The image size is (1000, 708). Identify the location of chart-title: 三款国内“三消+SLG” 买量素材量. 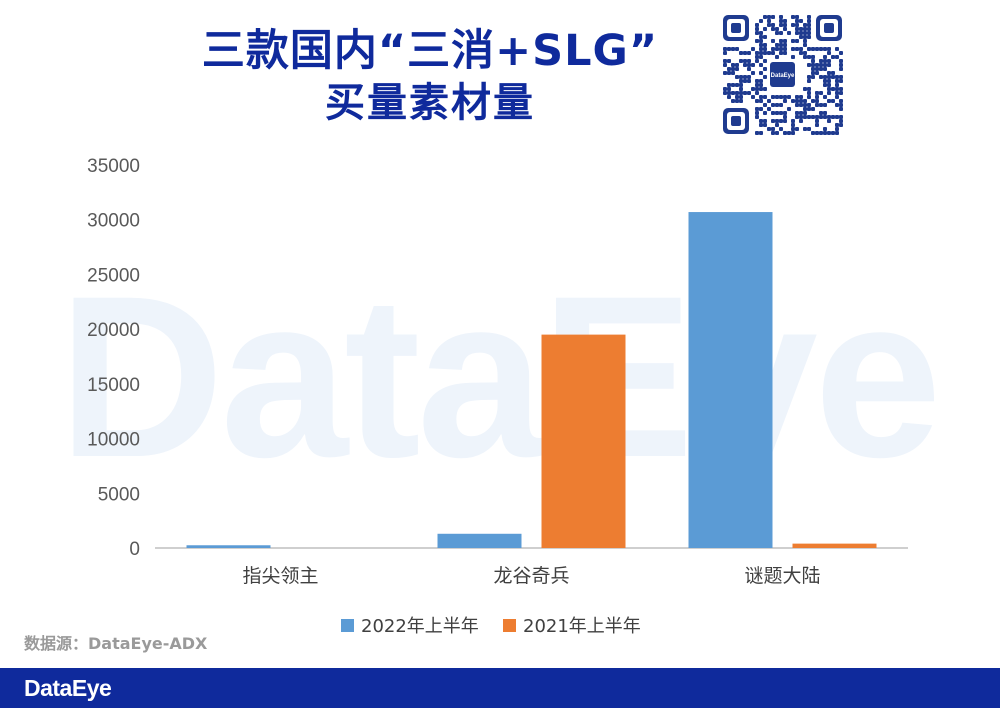
(430, 76).